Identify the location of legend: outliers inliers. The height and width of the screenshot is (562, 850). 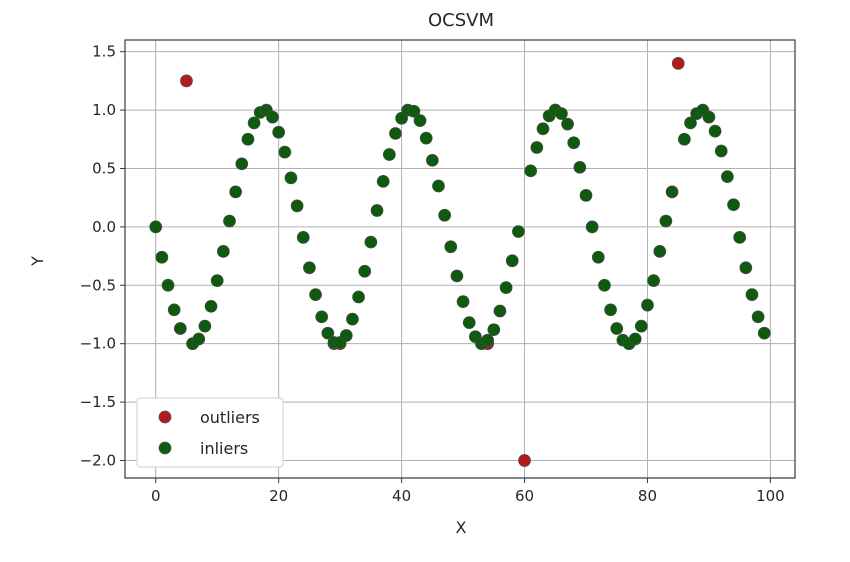
(210, 432).